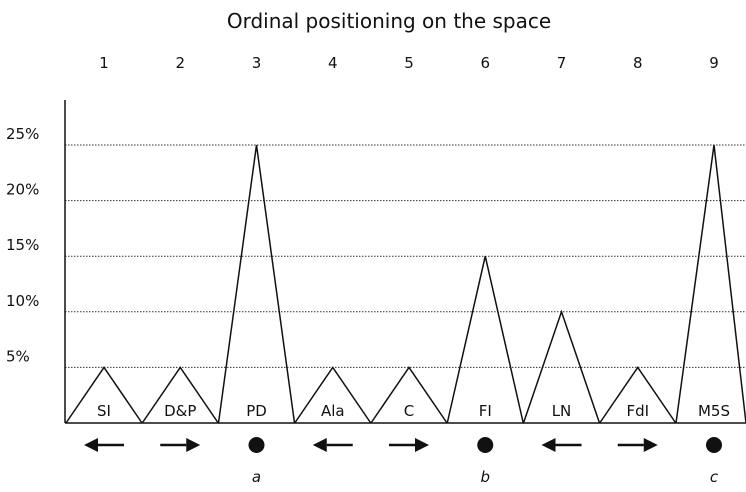 This screenshot has width=746, height=492. Describe the element at coordinates (637, 411) in the screenshot. I see `peak-label: FdI` at that location.